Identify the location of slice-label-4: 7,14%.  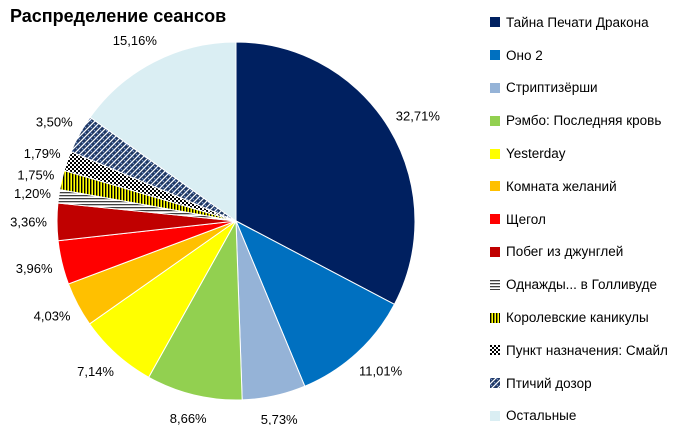
(95, 371).